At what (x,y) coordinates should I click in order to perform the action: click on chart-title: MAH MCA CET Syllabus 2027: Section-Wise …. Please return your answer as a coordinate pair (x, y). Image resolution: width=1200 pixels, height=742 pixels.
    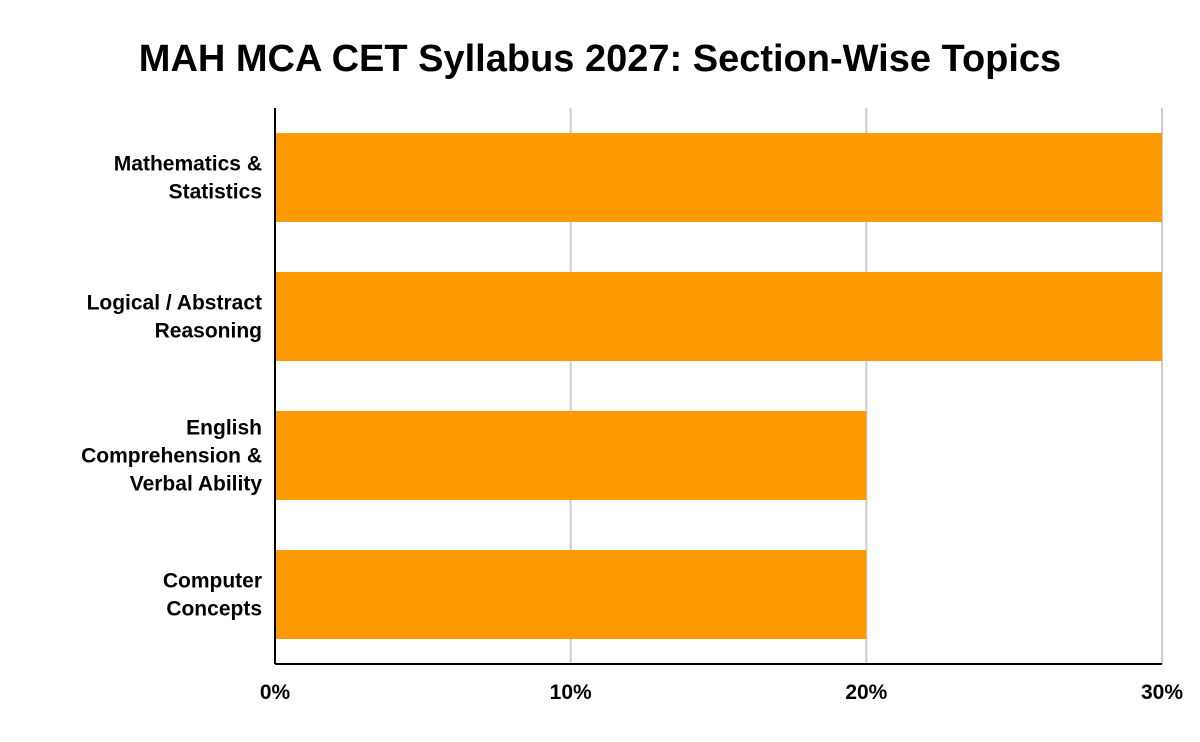
    Looking at the image, I should click on (600, 59).